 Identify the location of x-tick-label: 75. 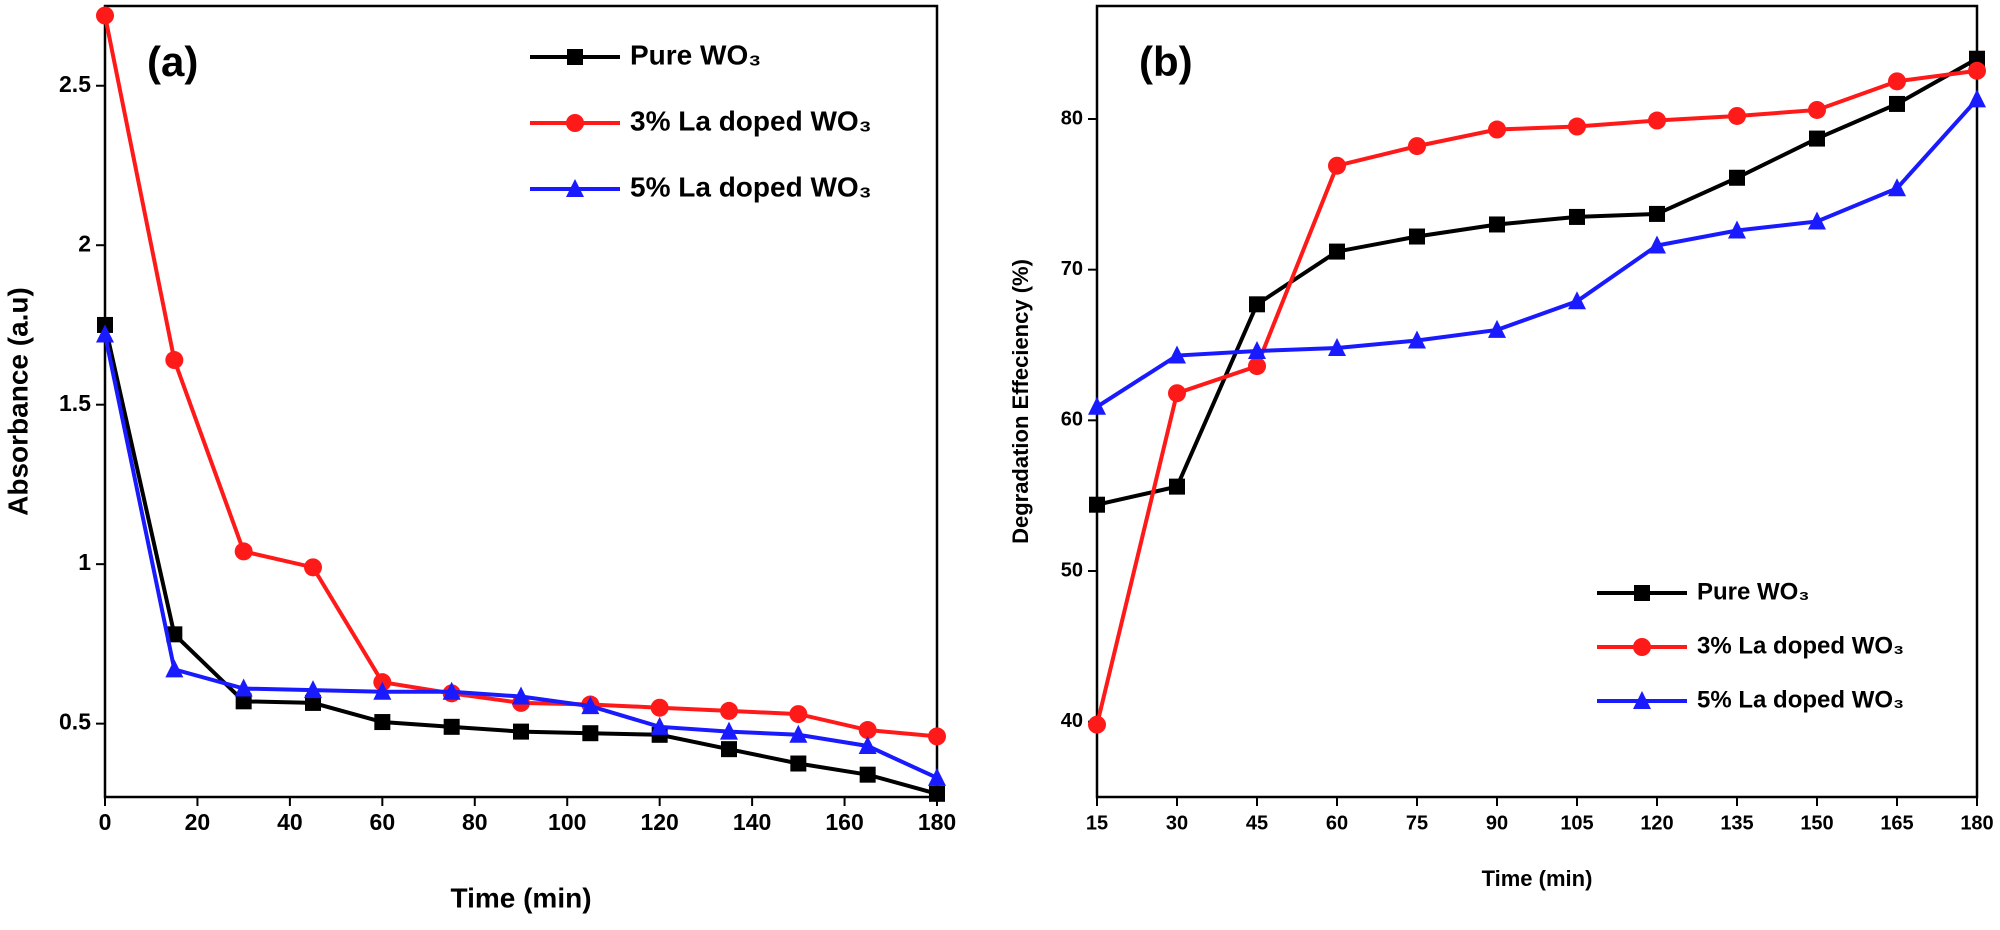
(1417, 823).